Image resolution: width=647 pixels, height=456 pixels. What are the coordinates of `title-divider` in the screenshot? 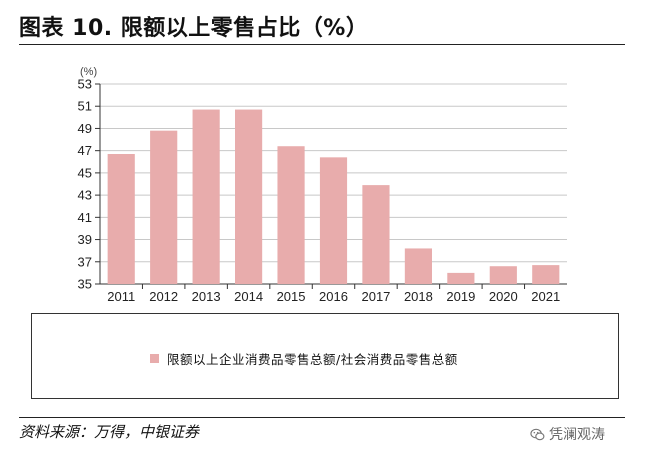 It's located at (322, 44).